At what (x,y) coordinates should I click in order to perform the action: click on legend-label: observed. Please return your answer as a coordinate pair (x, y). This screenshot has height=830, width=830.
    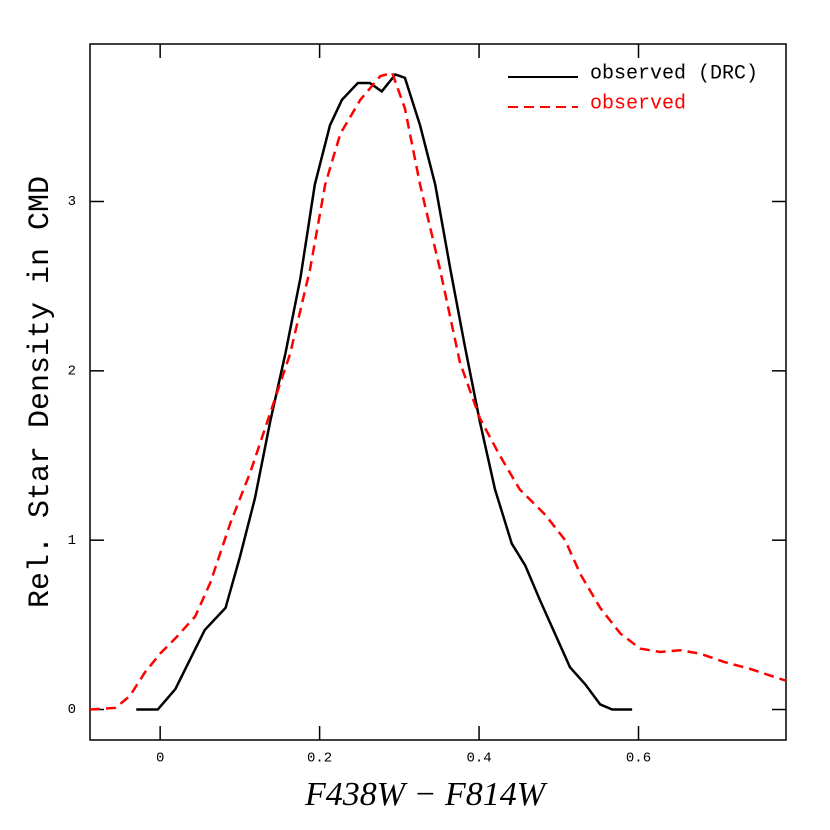
    Looking at the image, I should click on (638, 103).